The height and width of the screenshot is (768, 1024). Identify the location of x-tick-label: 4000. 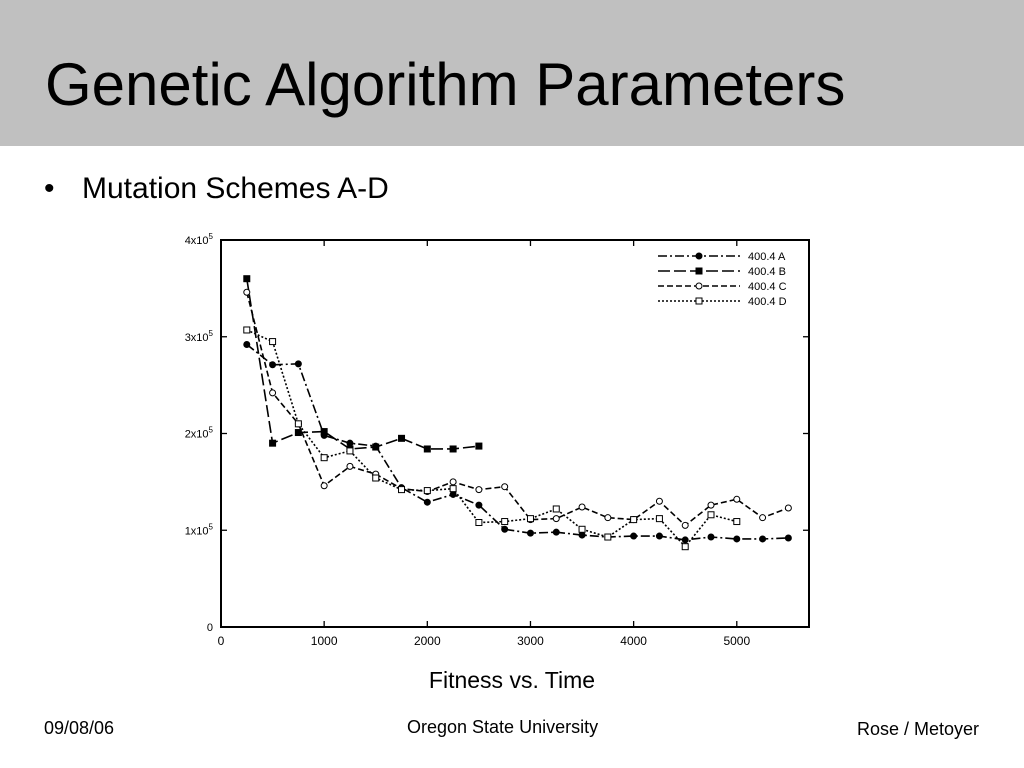
(633, 641).